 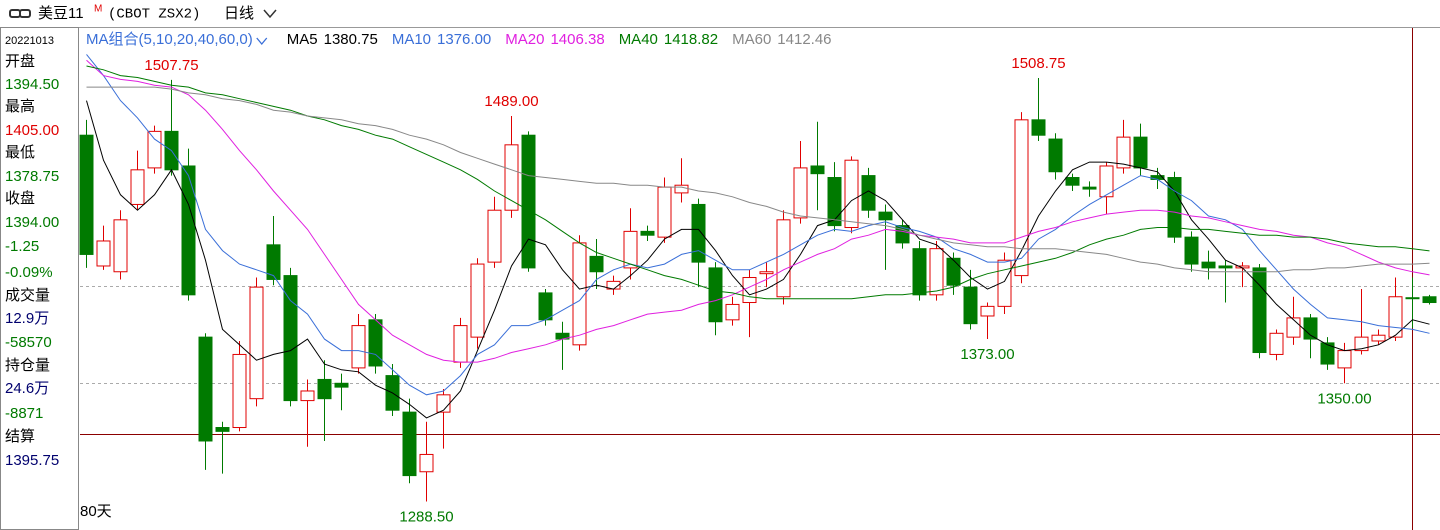 What do you see at coordinates (27, 365) in the screenshot?
I see `info-row: 持仓量` at bounding box center [27, 365].